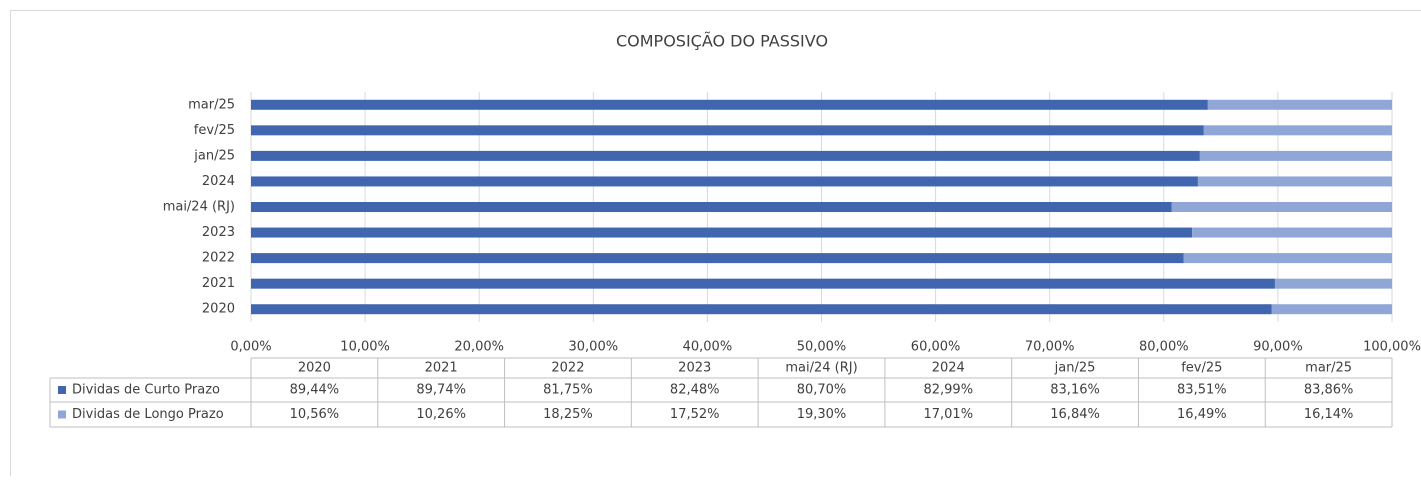 The width and height of the screenshot is (1421, 480). I want to click on x-tick-label: 0,00%, so click(250, 347).